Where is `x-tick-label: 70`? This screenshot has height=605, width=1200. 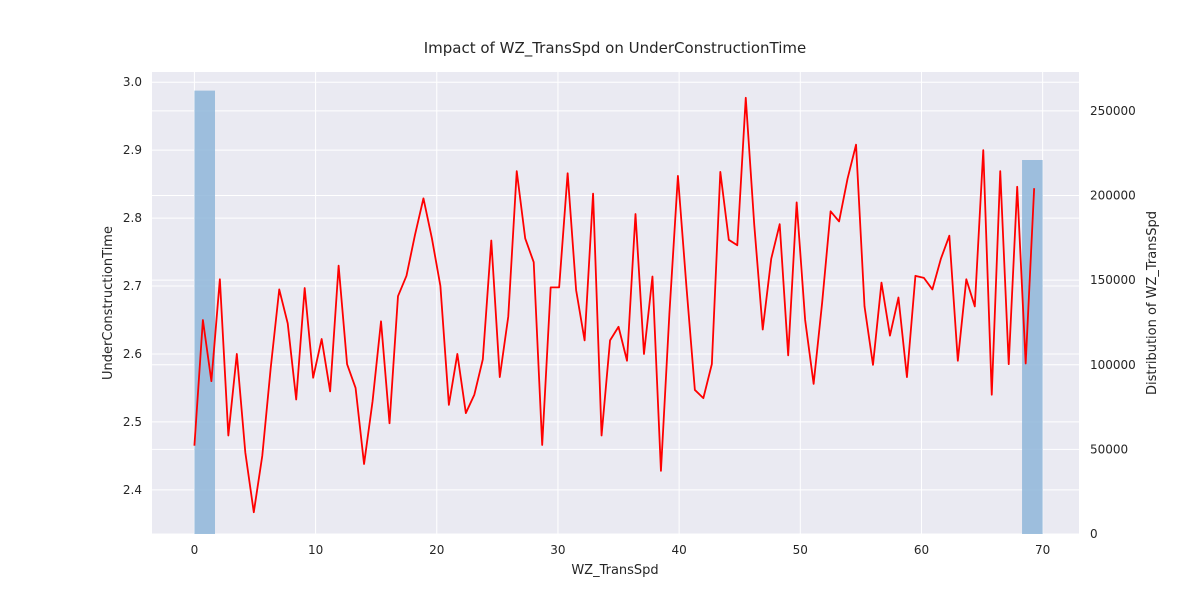
x-tick-label: 70 is located at coordinates (1042, 550).